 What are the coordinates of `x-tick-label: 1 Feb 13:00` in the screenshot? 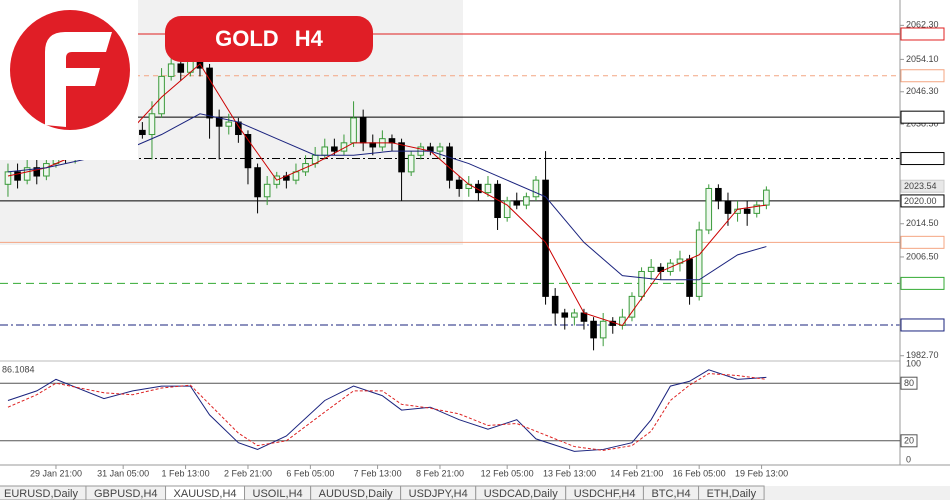 It's located at (186, 473).